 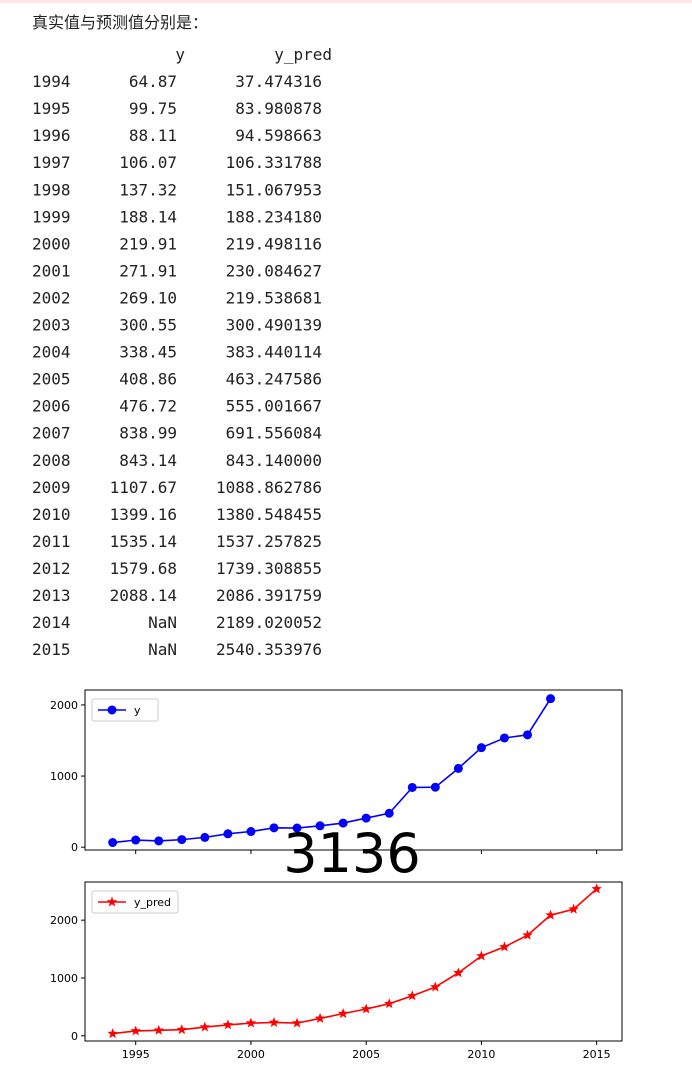 I want to click on table-cell: 838.99, so click(x=148, y=433).